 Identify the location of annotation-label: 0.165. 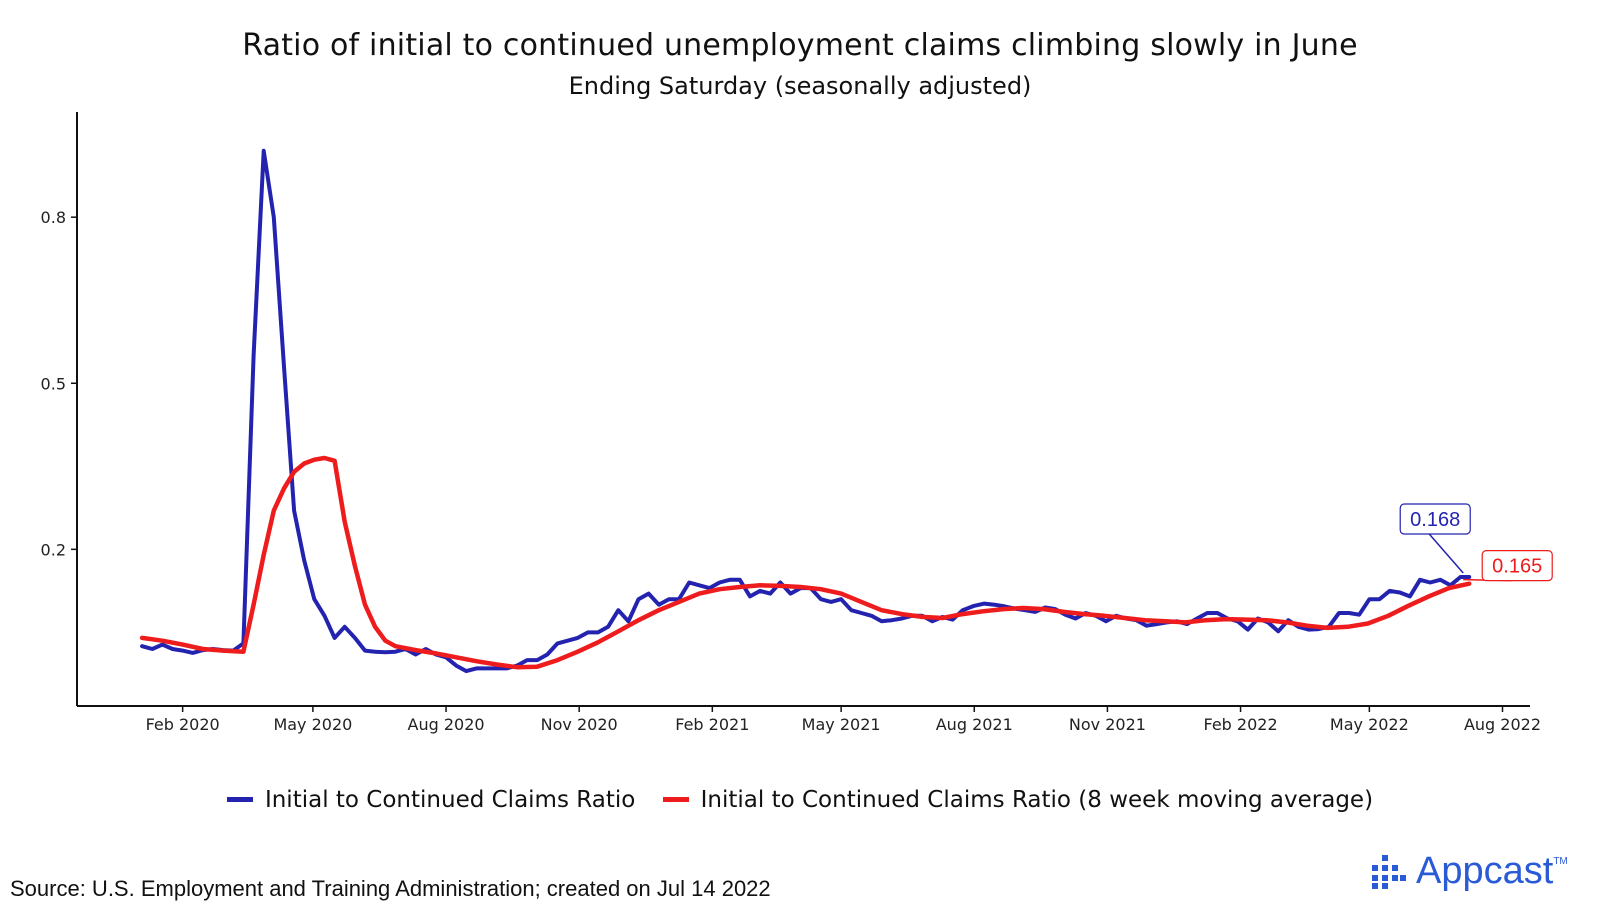
(1517, 567).